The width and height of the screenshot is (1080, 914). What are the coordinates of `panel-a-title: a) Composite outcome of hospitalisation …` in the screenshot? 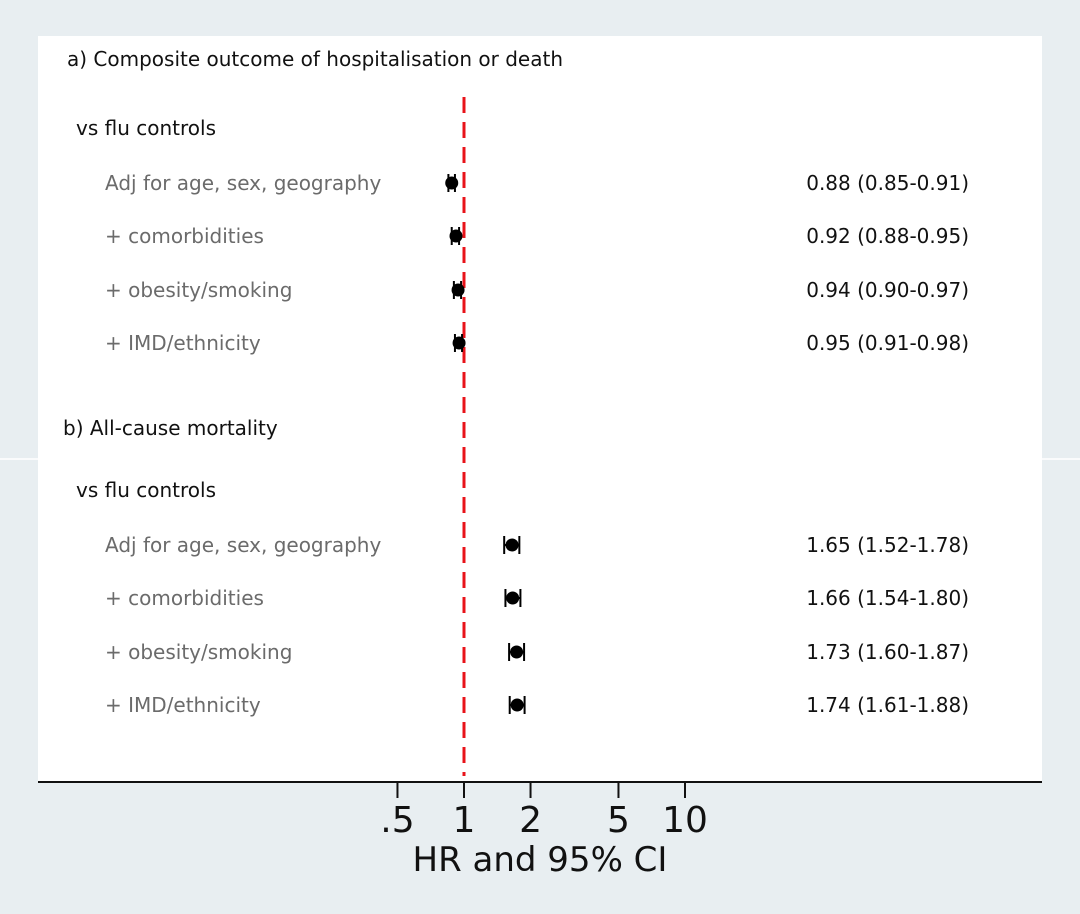 It's located at (315, 59).